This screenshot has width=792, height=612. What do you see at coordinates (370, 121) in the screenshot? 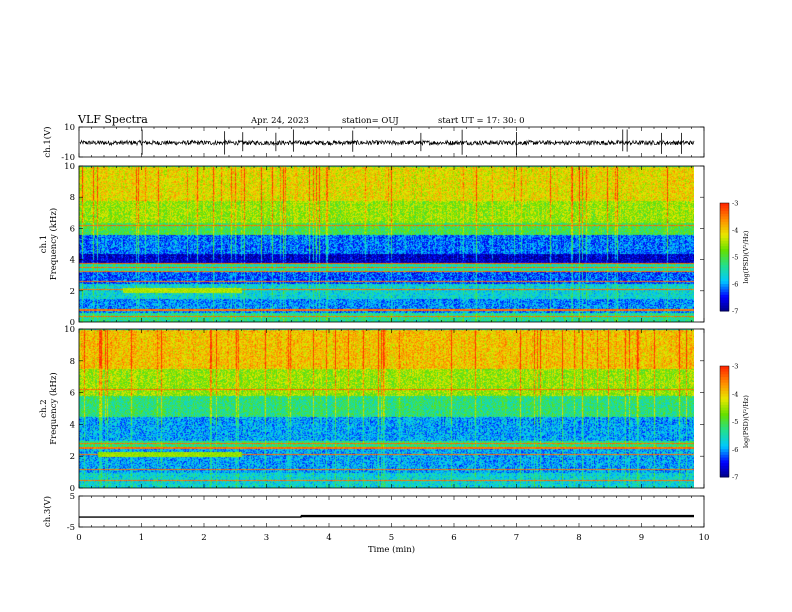
I see `station-label: station= OUJ` at bounding box center [370, 121].